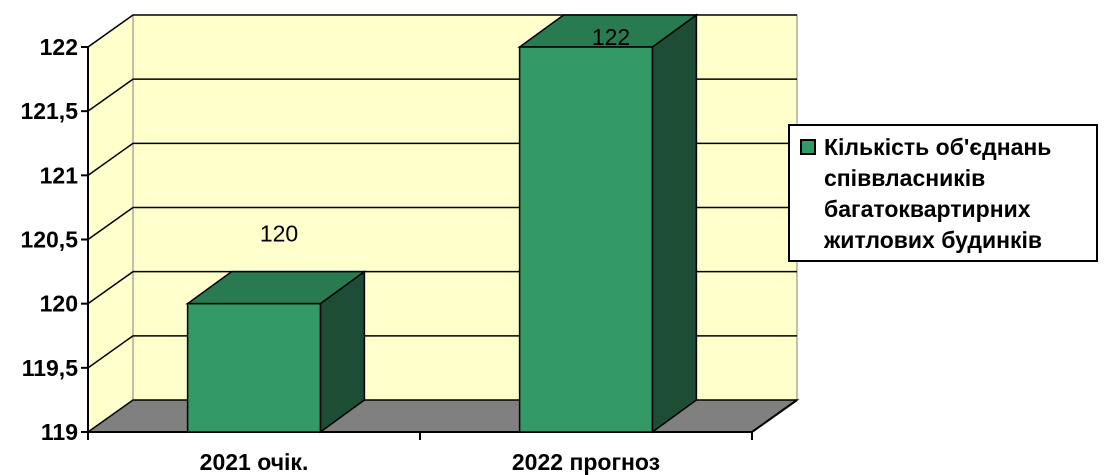 The image size is (1104, 475). What do you see at coordinates (774, 416) in the screenshot?
I see `x-axis-depth` at bounding box center [774, 416].